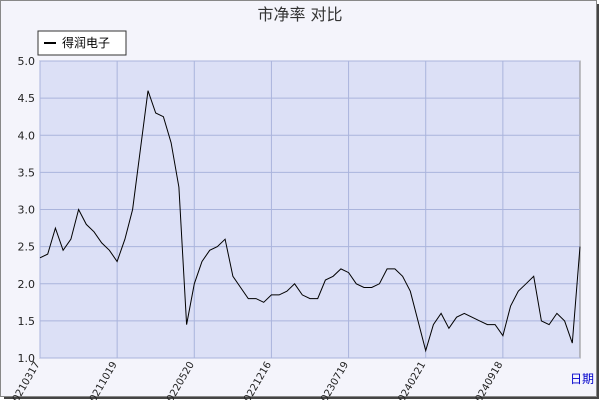  What do you see at coordinates (27, 98) in the screenshot?
I see `y-tick-label: 4.5` at bounding box center [27, 98].